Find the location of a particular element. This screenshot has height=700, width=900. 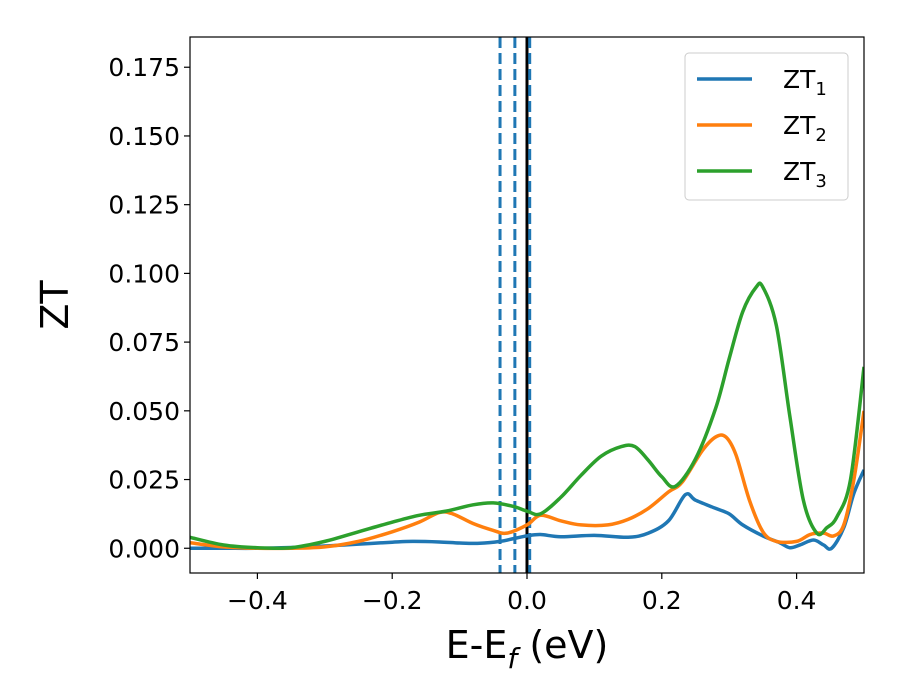

x-tick-label: −0.4 is located at coordinates (257, 600).